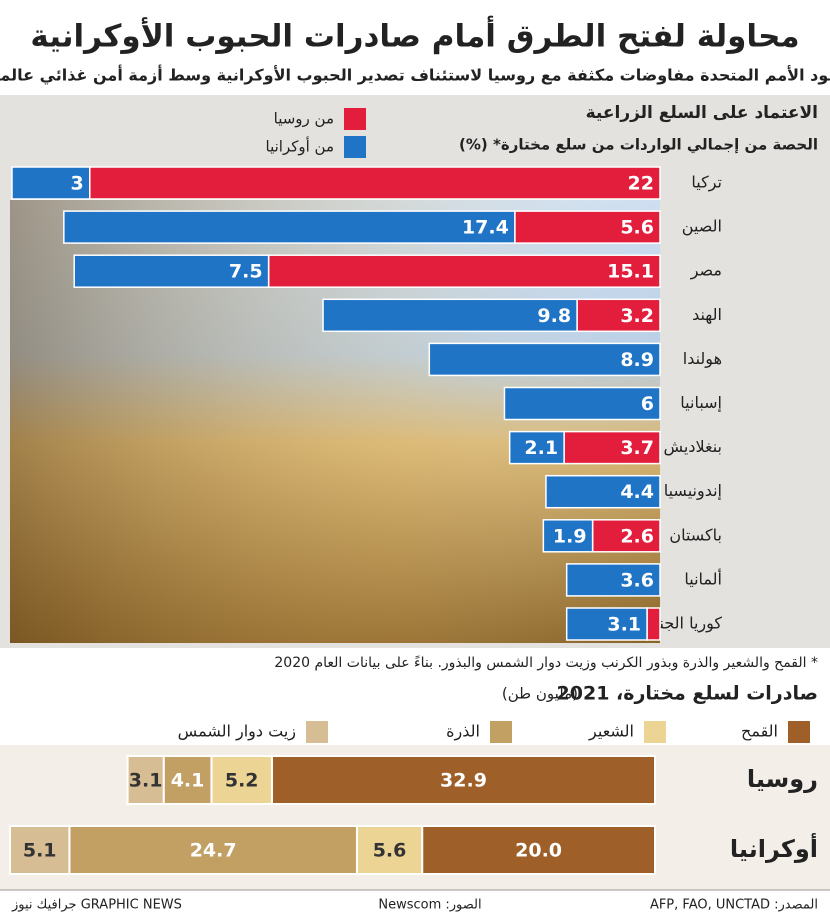  I want to click on value-label: 6, so click(647, 404).